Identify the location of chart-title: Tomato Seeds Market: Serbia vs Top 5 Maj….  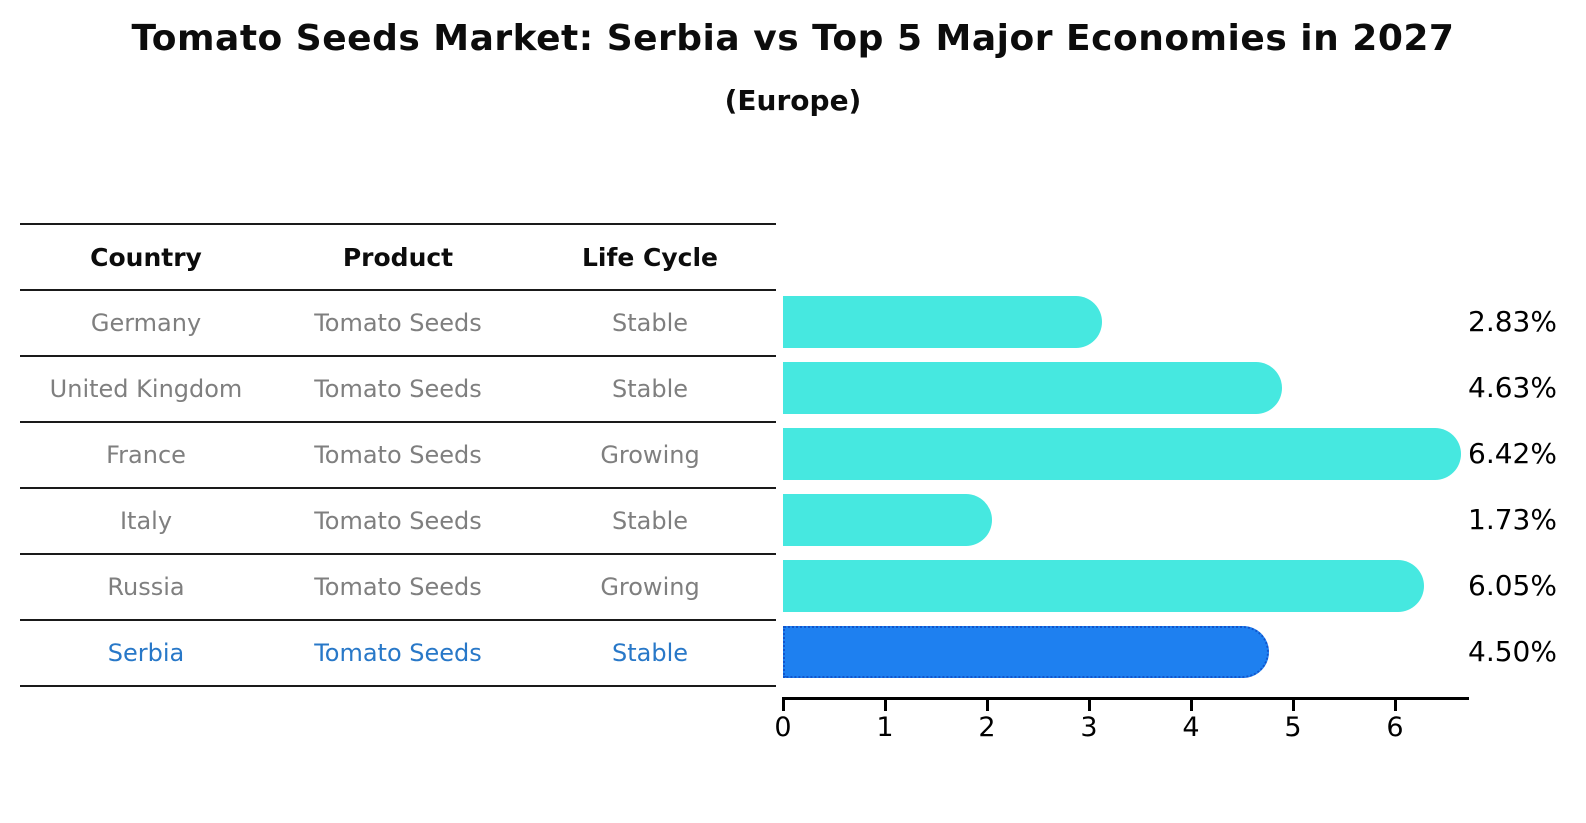
(793, 38).